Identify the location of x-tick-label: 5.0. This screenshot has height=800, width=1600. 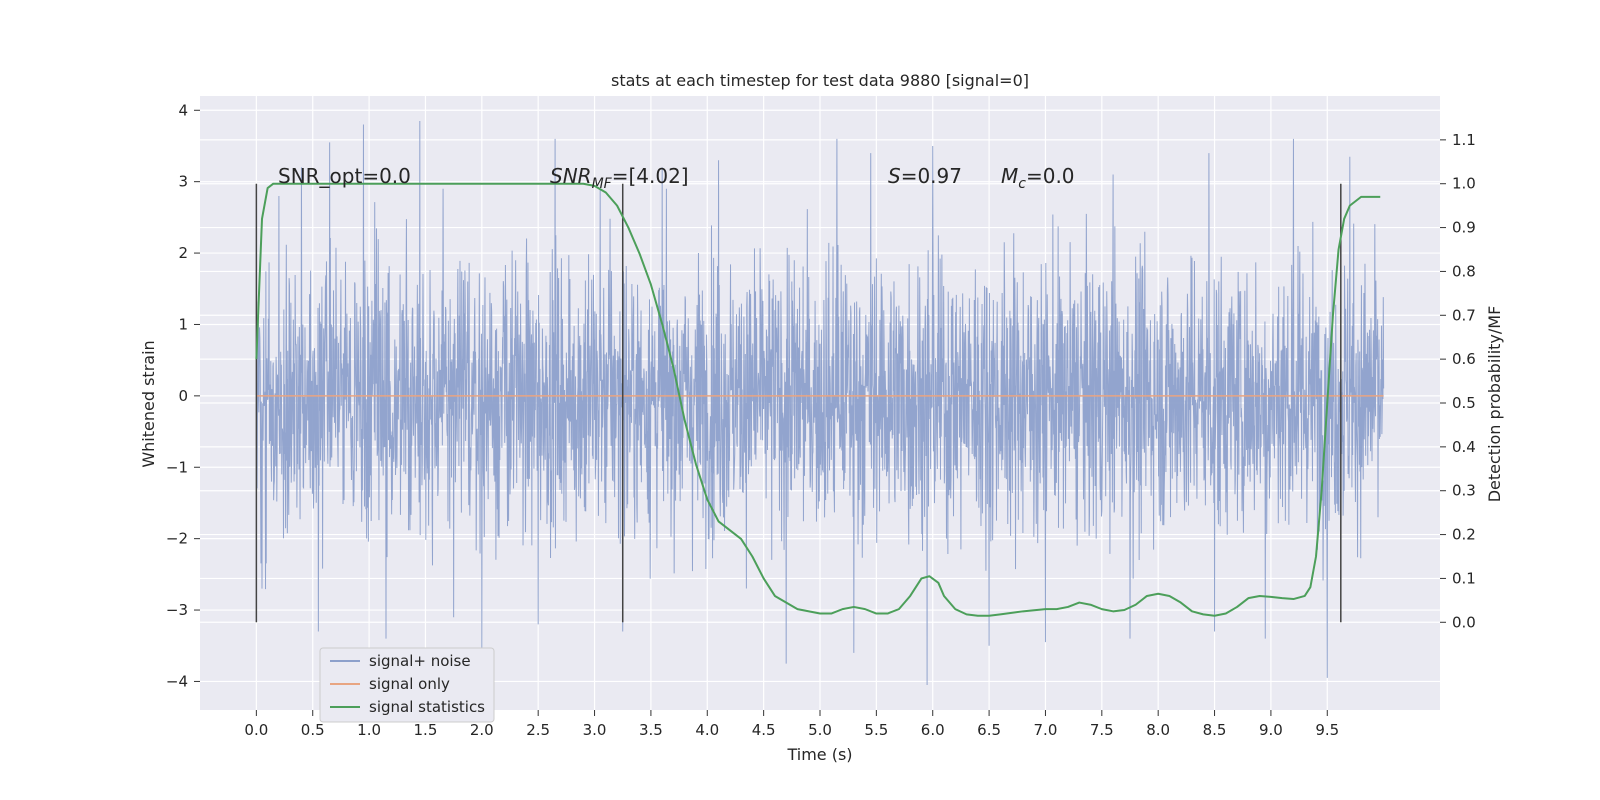
(820, 730).